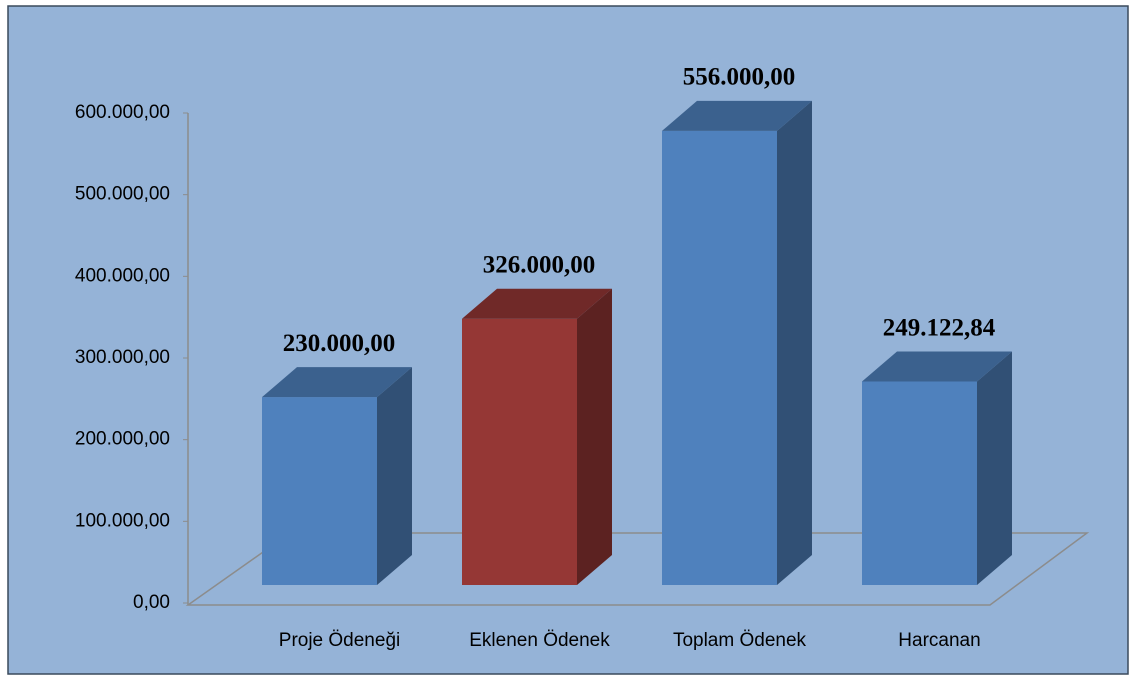  What do you see at coordinates (122, 357) in the screenshot?
I see `y-tick-label: 300.000,00` at bounding box center [122, 357].